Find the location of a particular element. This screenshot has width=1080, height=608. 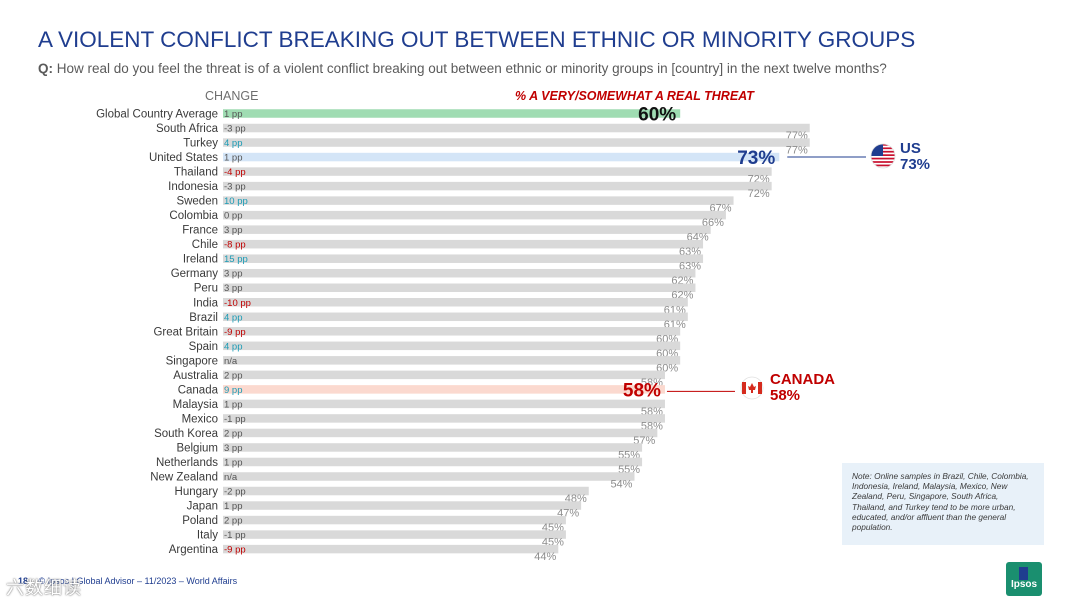

category-label-germany: Germany is located at coordinates (195, 274).